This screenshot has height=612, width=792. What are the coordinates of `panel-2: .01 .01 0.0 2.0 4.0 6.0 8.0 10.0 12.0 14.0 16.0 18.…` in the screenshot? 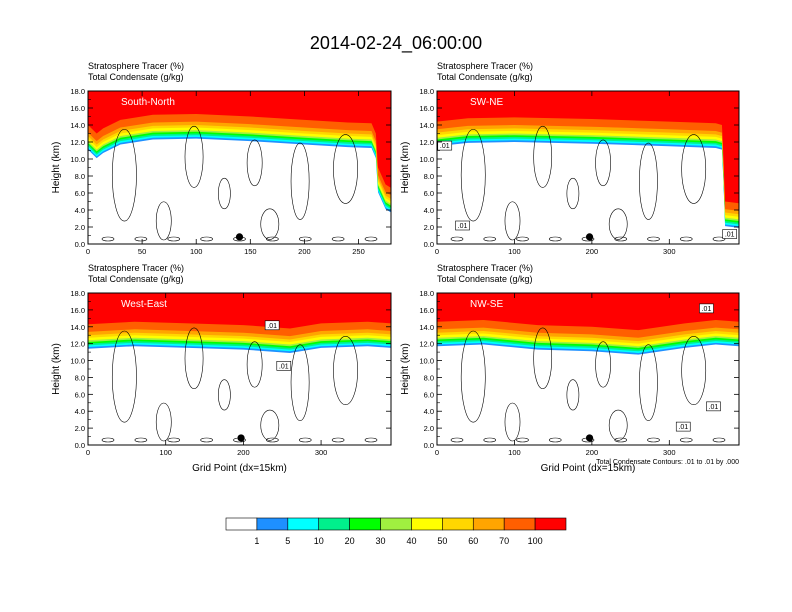 It's located at (221, 368).